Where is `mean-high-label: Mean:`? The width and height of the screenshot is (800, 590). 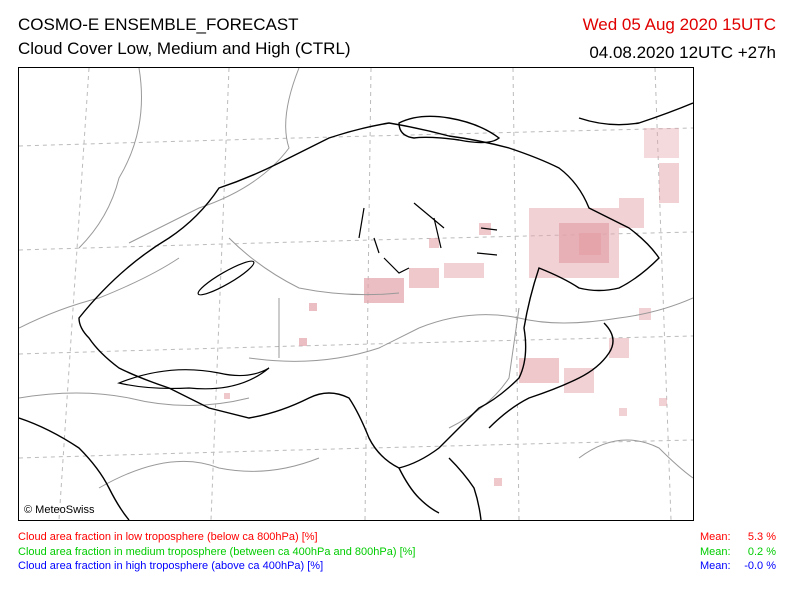 mean-high-label: Mean: is located at coordinates (715, 566).